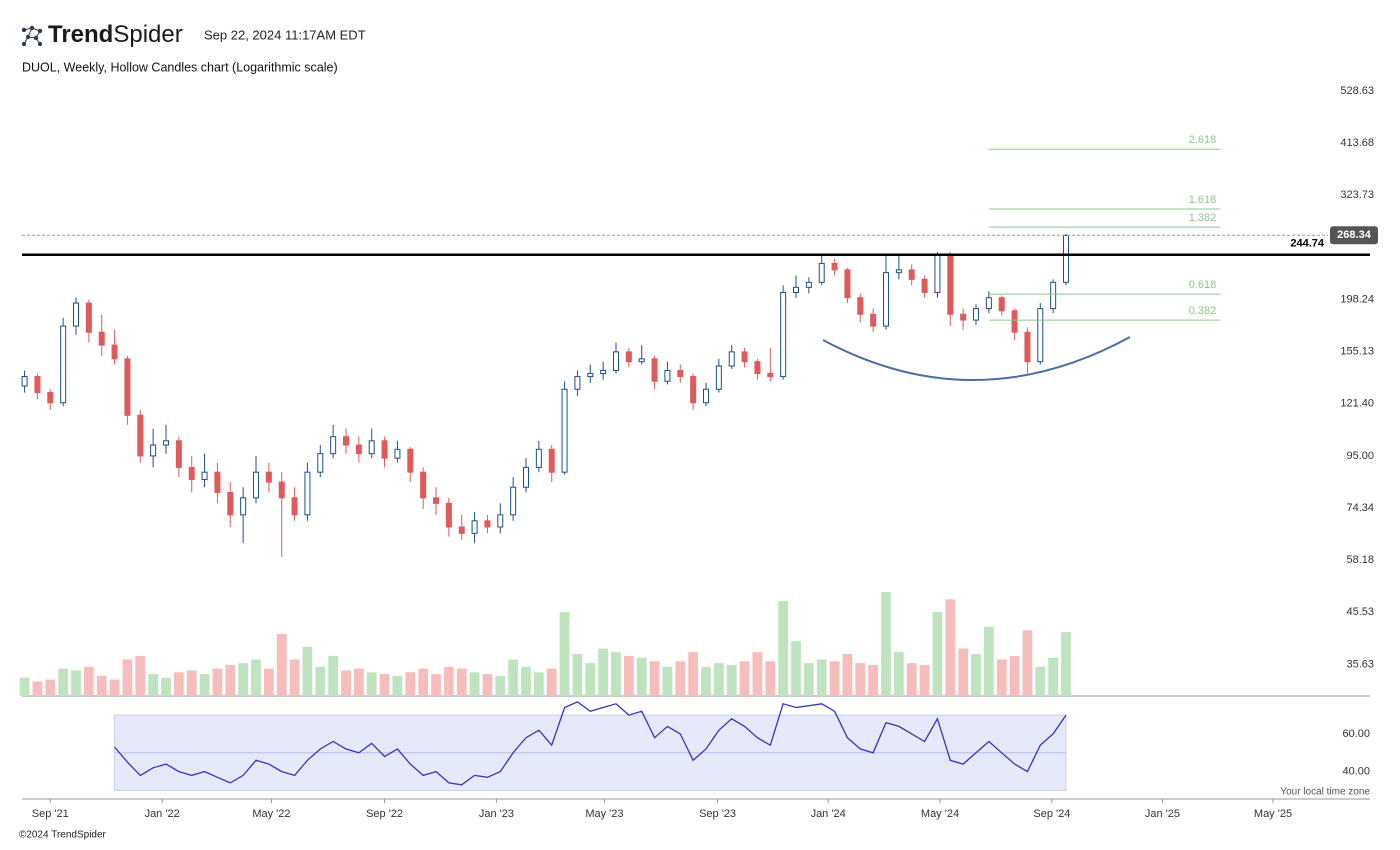 The width and height of the screenshot is (1400, 850). I want to click on rsi-line, so click(590, 743).